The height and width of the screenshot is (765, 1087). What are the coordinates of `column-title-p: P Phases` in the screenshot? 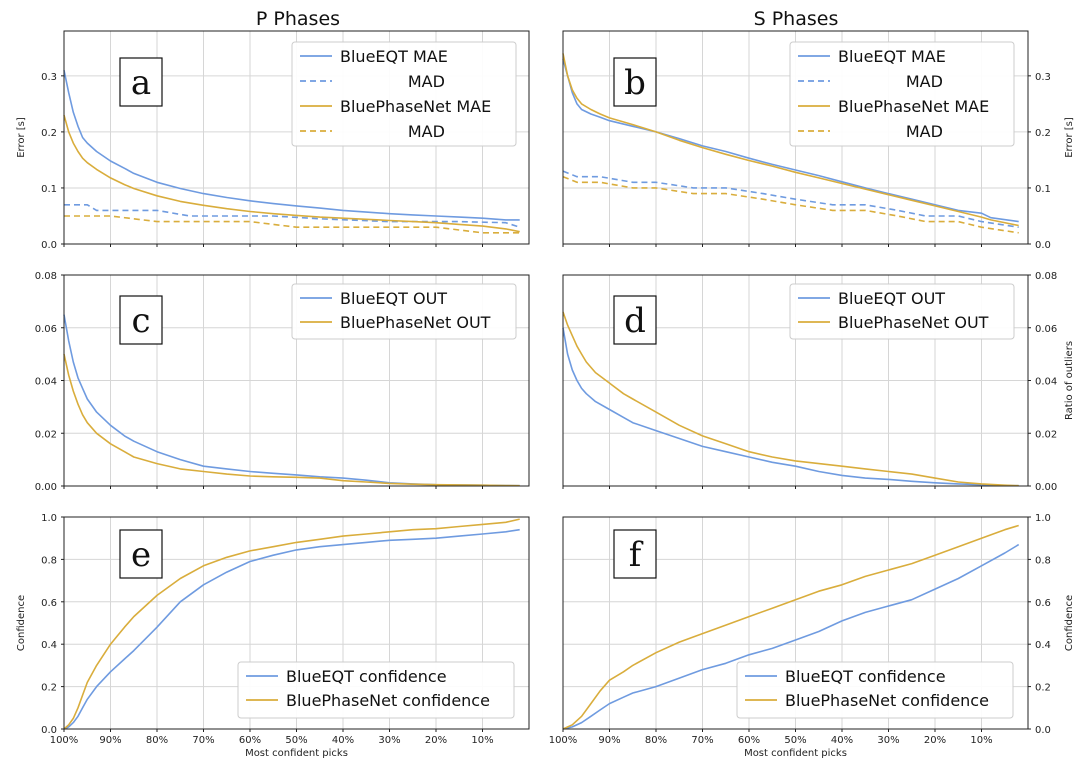 It's located at (298, 19).